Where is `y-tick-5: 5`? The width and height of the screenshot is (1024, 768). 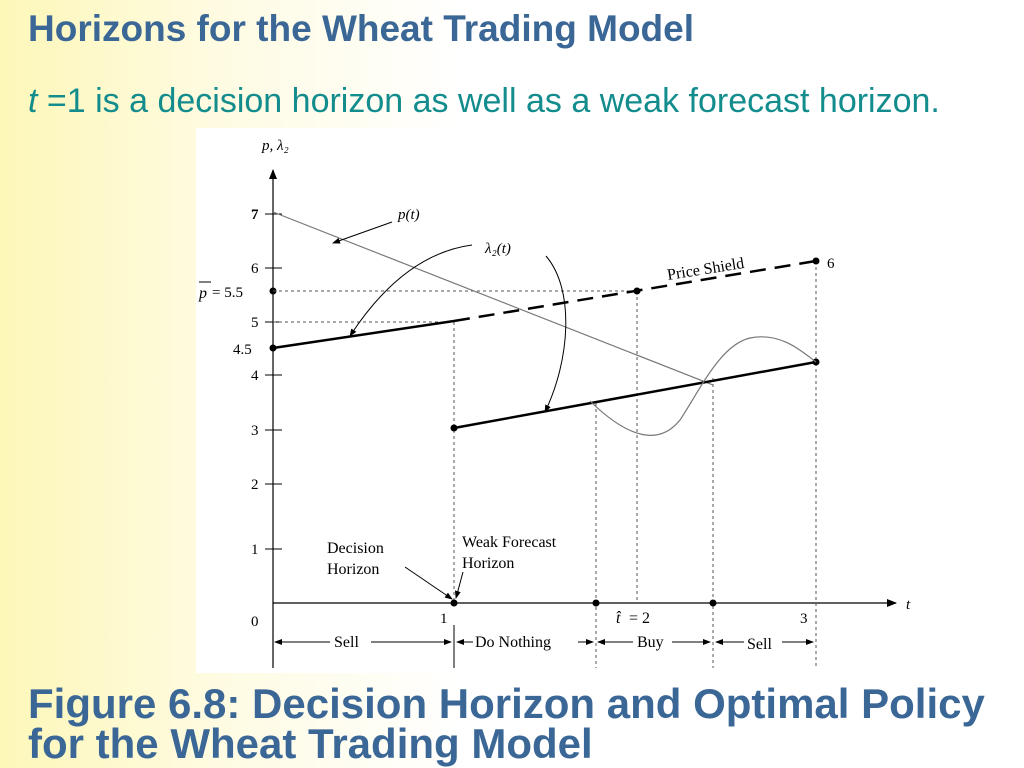 y-tick-5: 5 is located at coordinates (255, 323).